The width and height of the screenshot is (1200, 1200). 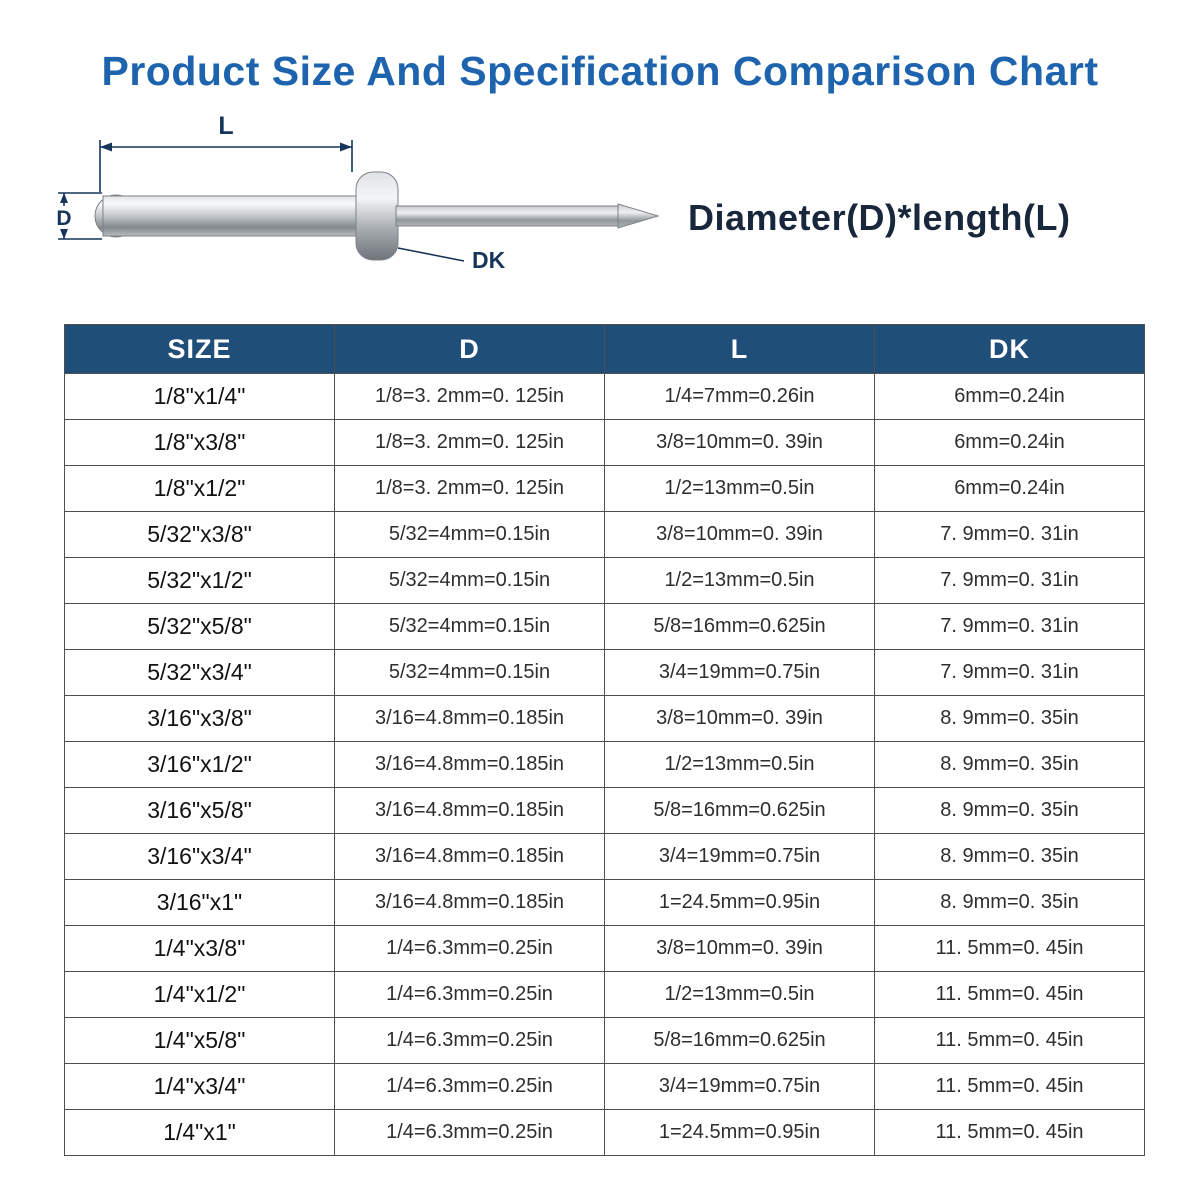 What do you see at coordinates (638, 216) in the screenshot?
I see `rivet-mandrel-tip` at bounding box center [638, 216].